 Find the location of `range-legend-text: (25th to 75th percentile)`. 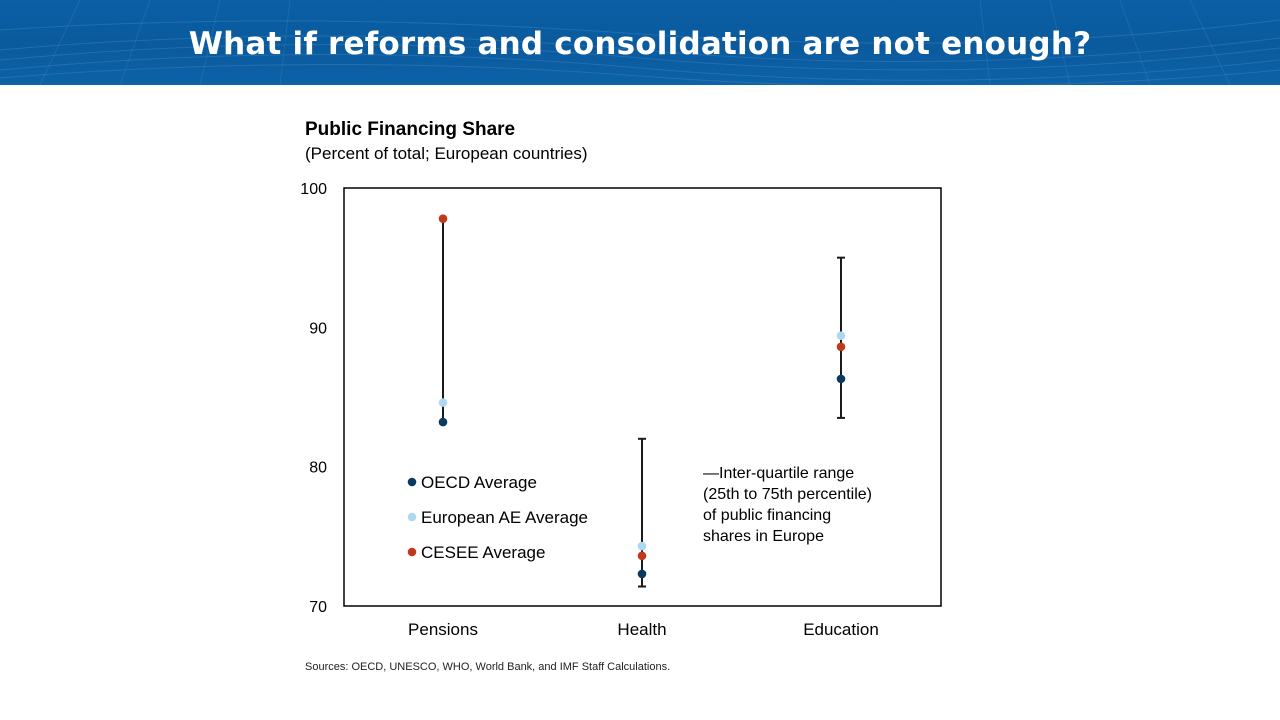

range-legend-text: (25th to 75th percentile) is located at coordinates (787, 494).